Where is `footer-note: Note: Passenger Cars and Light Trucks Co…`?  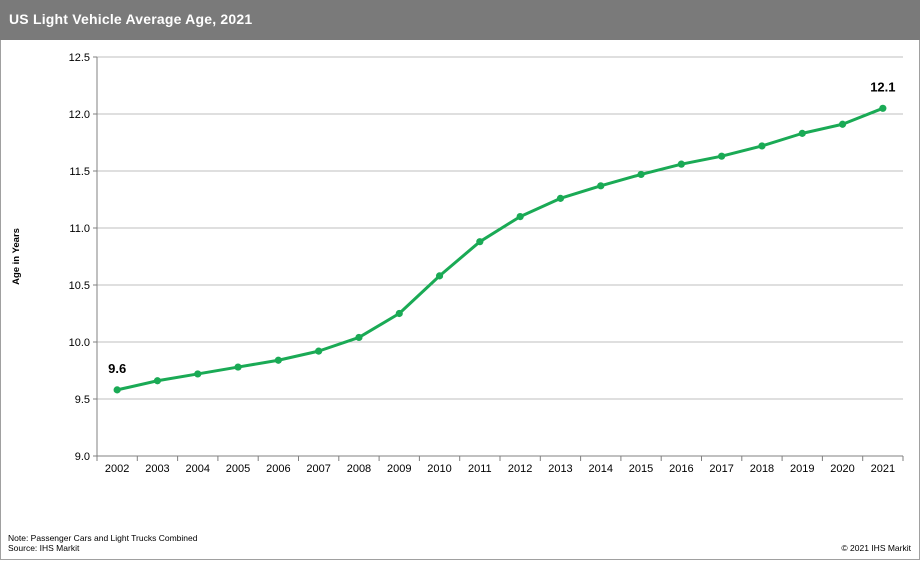
footer-note: Note: Passenger Cars and Light Trucks Co… is located at coordinates (103, 538).